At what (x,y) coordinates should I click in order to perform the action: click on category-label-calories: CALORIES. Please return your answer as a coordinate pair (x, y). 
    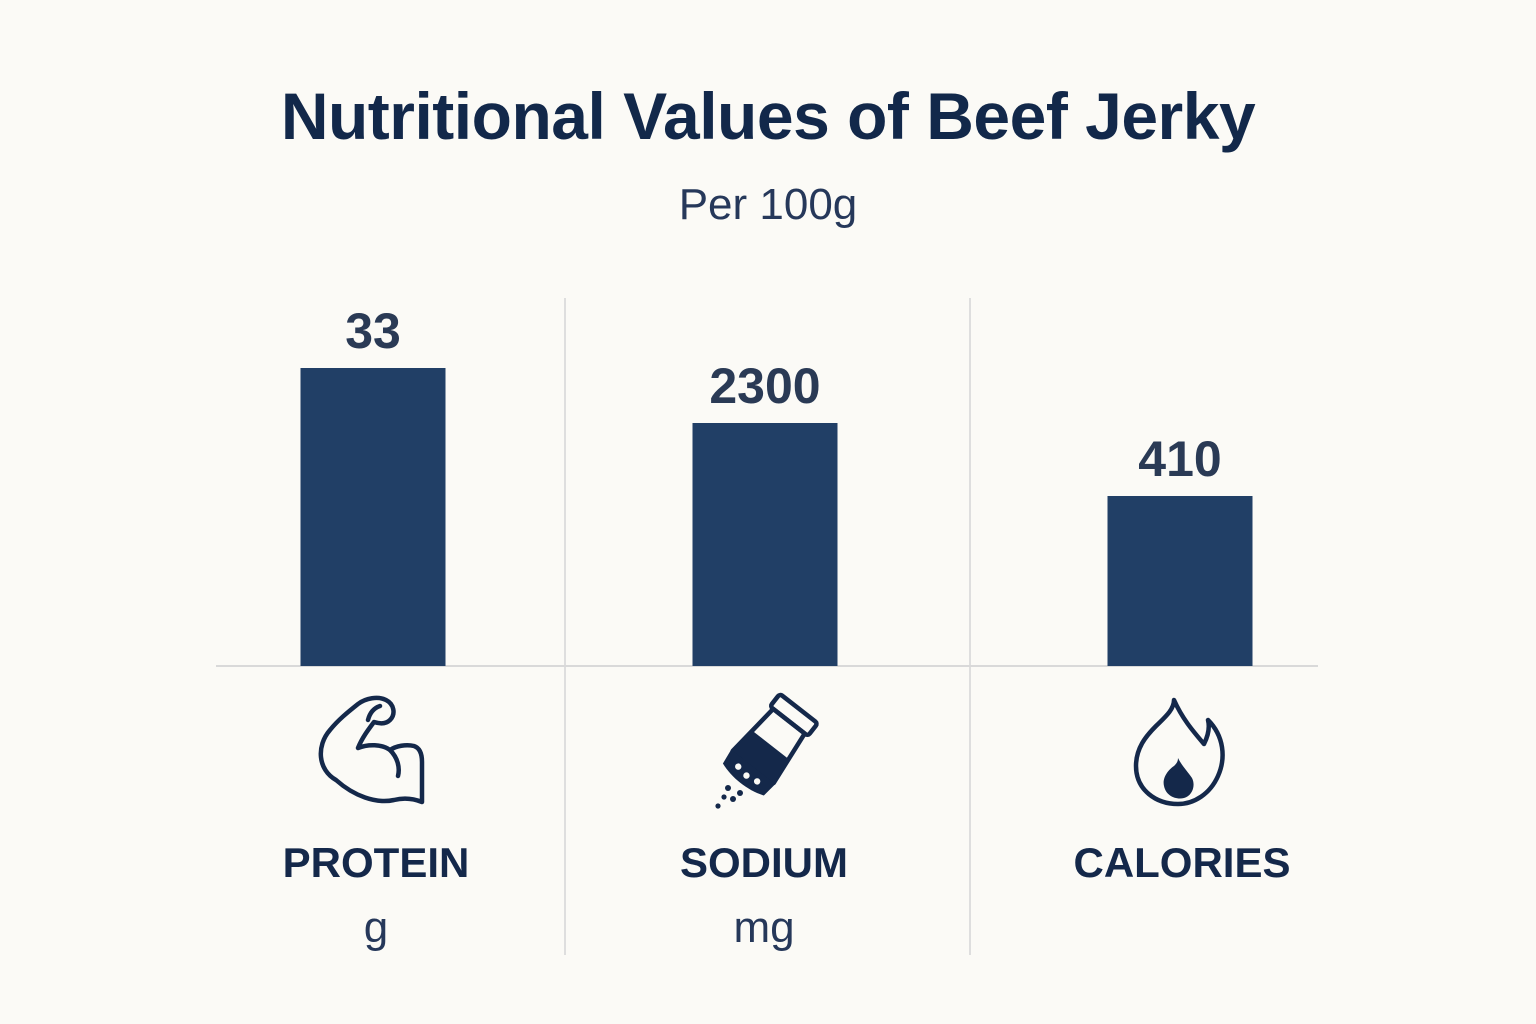
    Looking at the image, I should click on (1181, 862).